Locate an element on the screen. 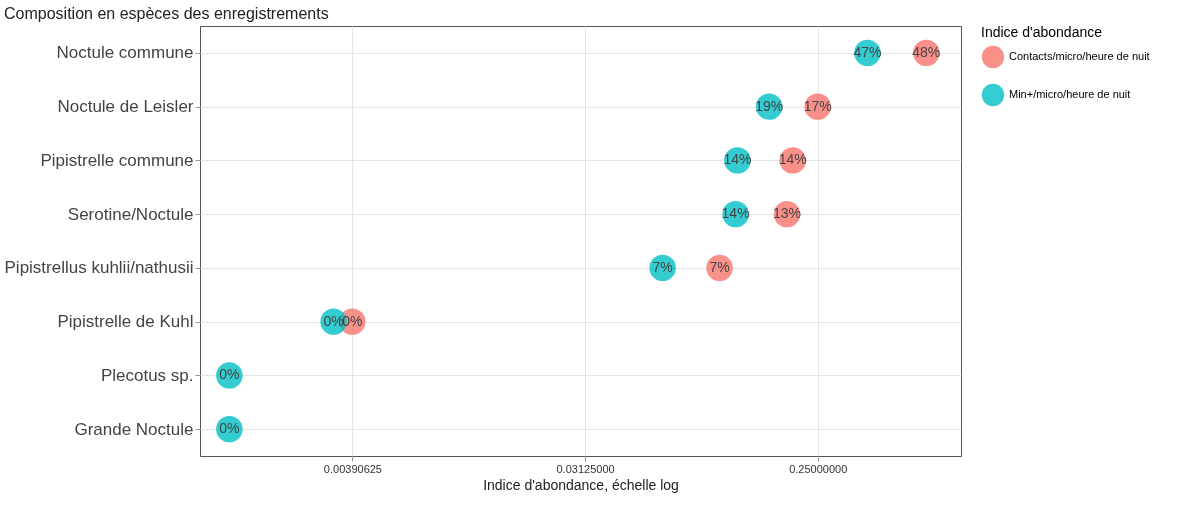  y-tick-label: Noctule de Leisler is located at coordinates (125, 107).